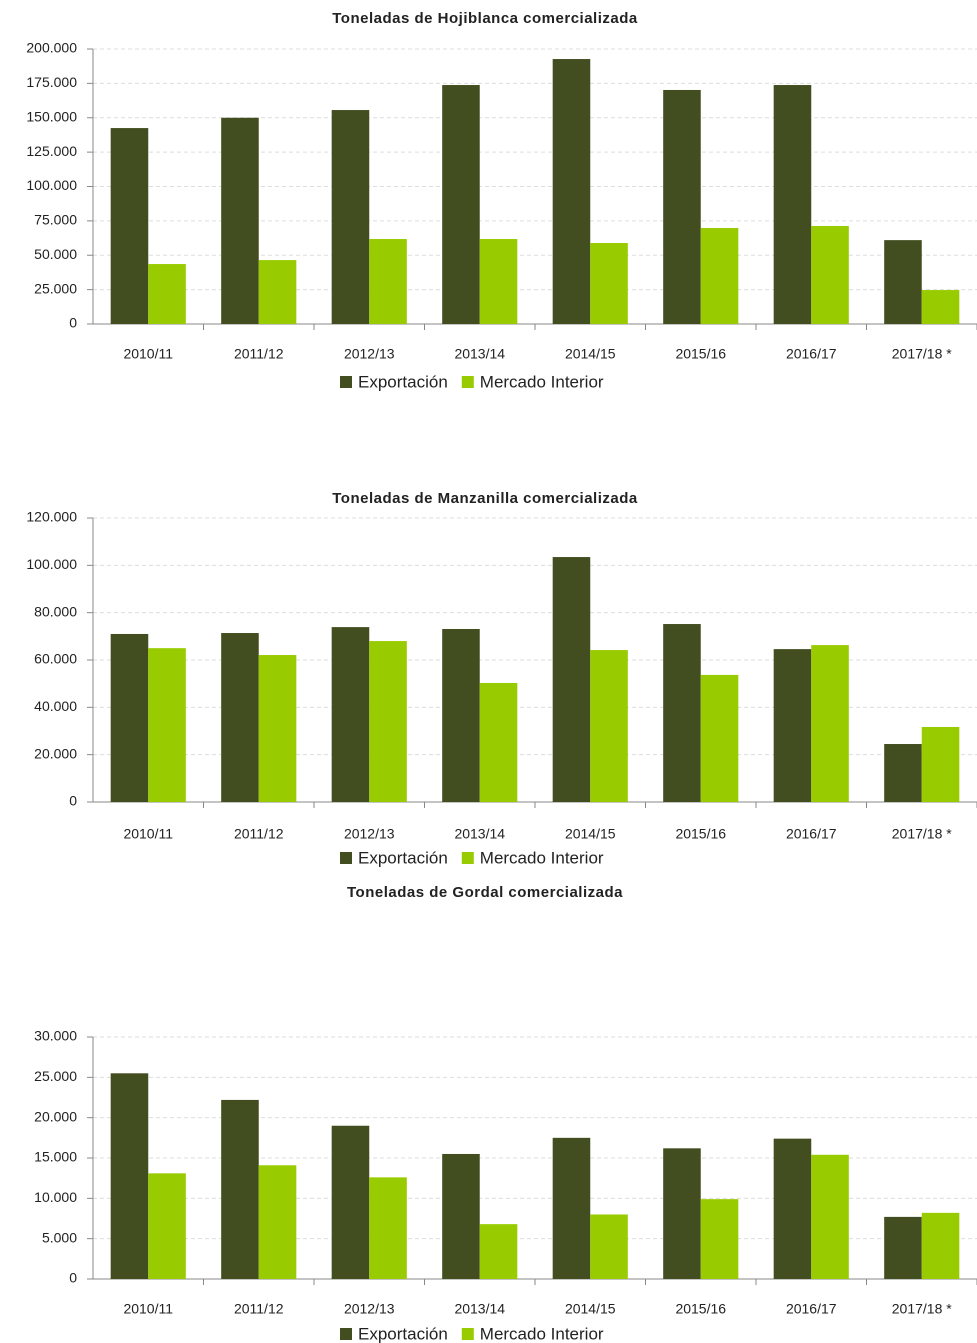 The image size is (977, 1343). I want to click on y-tick-label: 150.000, so click(51, 116).